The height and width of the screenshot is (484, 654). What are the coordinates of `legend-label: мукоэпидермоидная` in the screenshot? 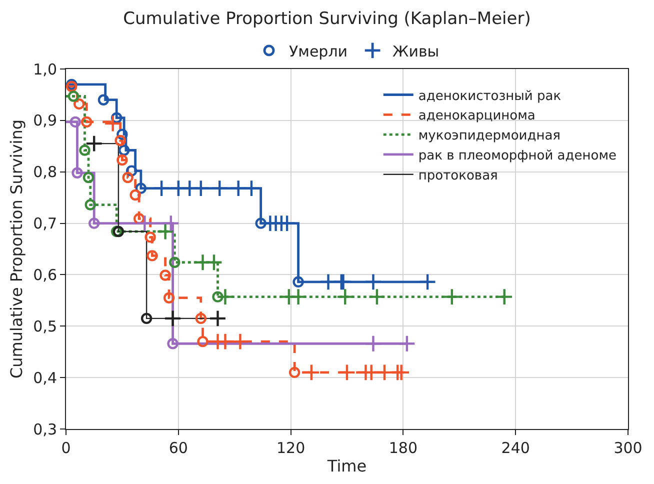 It's located at (489, 136).